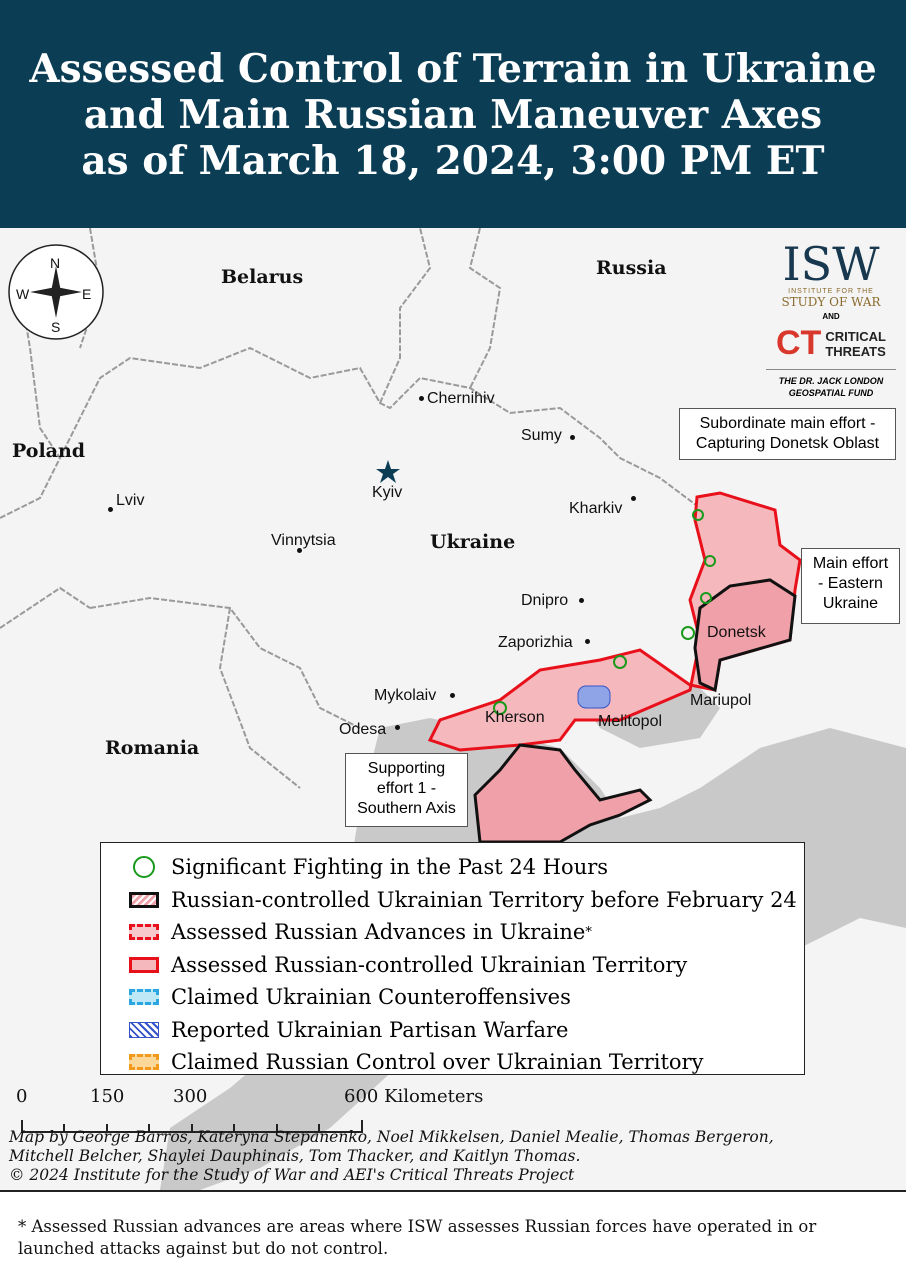 Image resolution: width=906 pixels, height=1280 pixels. I want to click on legend-label: Claimed Ukrainian Counteroffensives, so click(371, 997).